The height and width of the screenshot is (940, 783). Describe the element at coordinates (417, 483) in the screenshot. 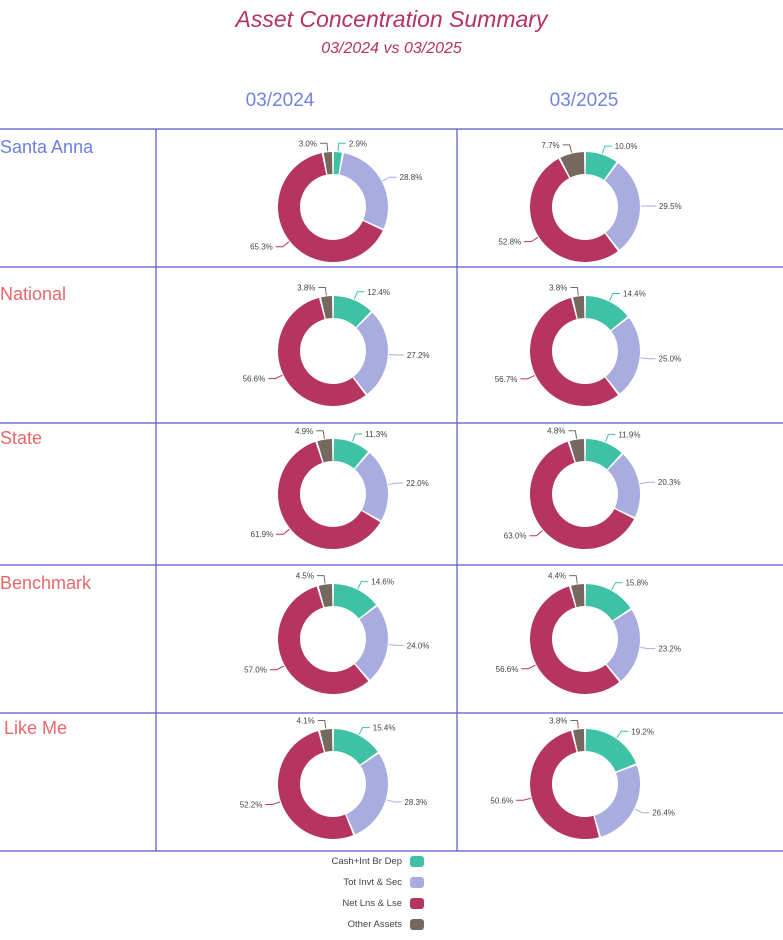

I see `data-label: 22.0%` at that location.